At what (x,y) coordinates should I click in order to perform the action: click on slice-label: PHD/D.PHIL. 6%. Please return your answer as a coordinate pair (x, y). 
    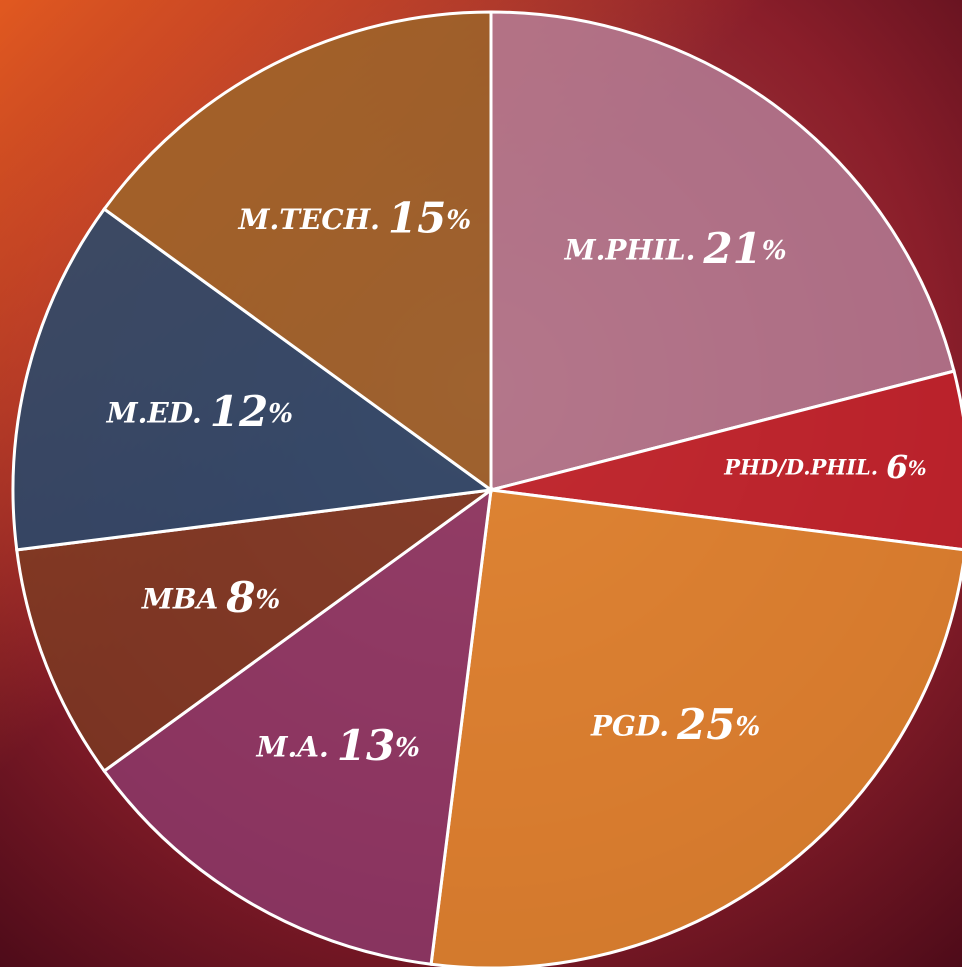
    Looking at the image, I should click on (824, 466).